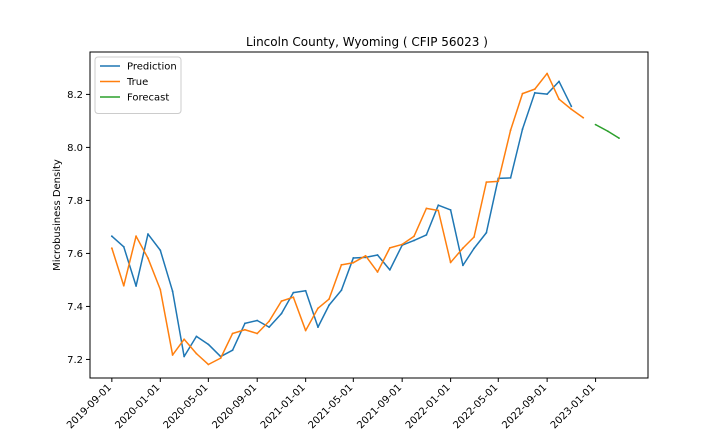  Describe the element at coordinates (75, 201) in the screenshot. I see `y-tick-label: 7.8` at that location.